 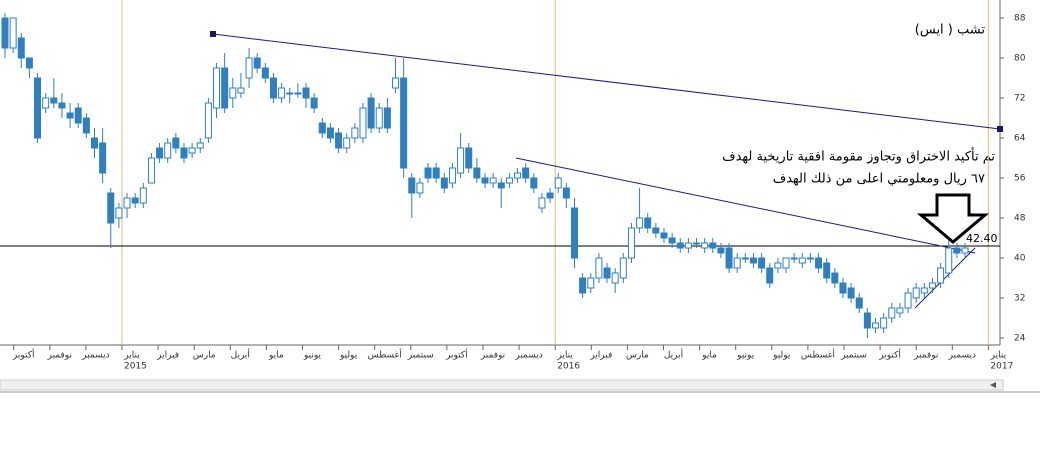 What do you see at coordinates (23, 355) in the screenshot?
I see `x-tick-label: أكتوبر` at bounding box center [23, 355].